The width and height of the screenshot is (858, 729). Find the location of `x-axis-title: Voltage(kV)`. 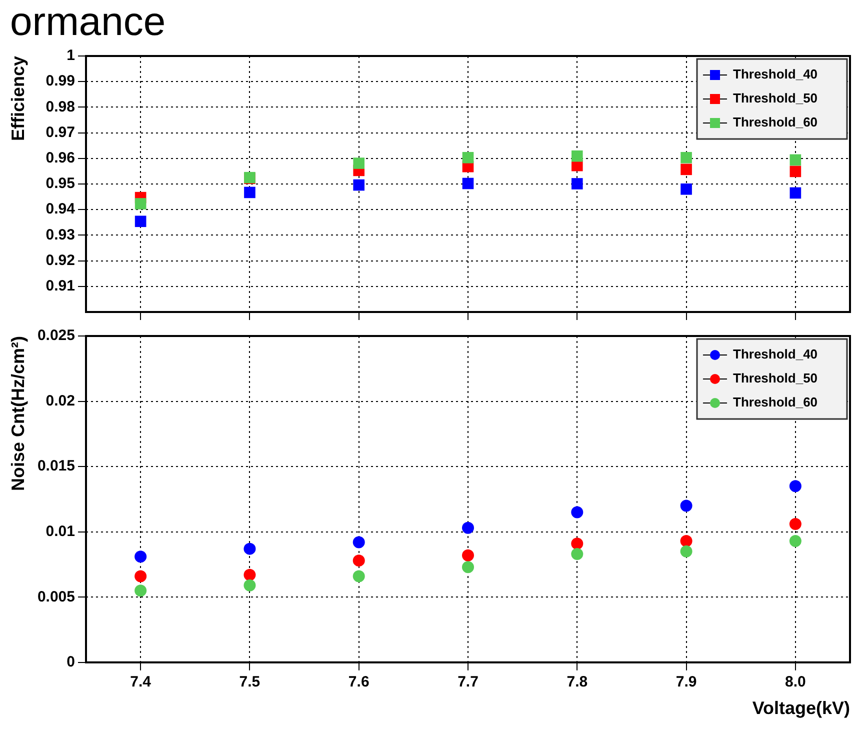

x-axis-title: Voltage(kV) is located at coordinates (801, 708).